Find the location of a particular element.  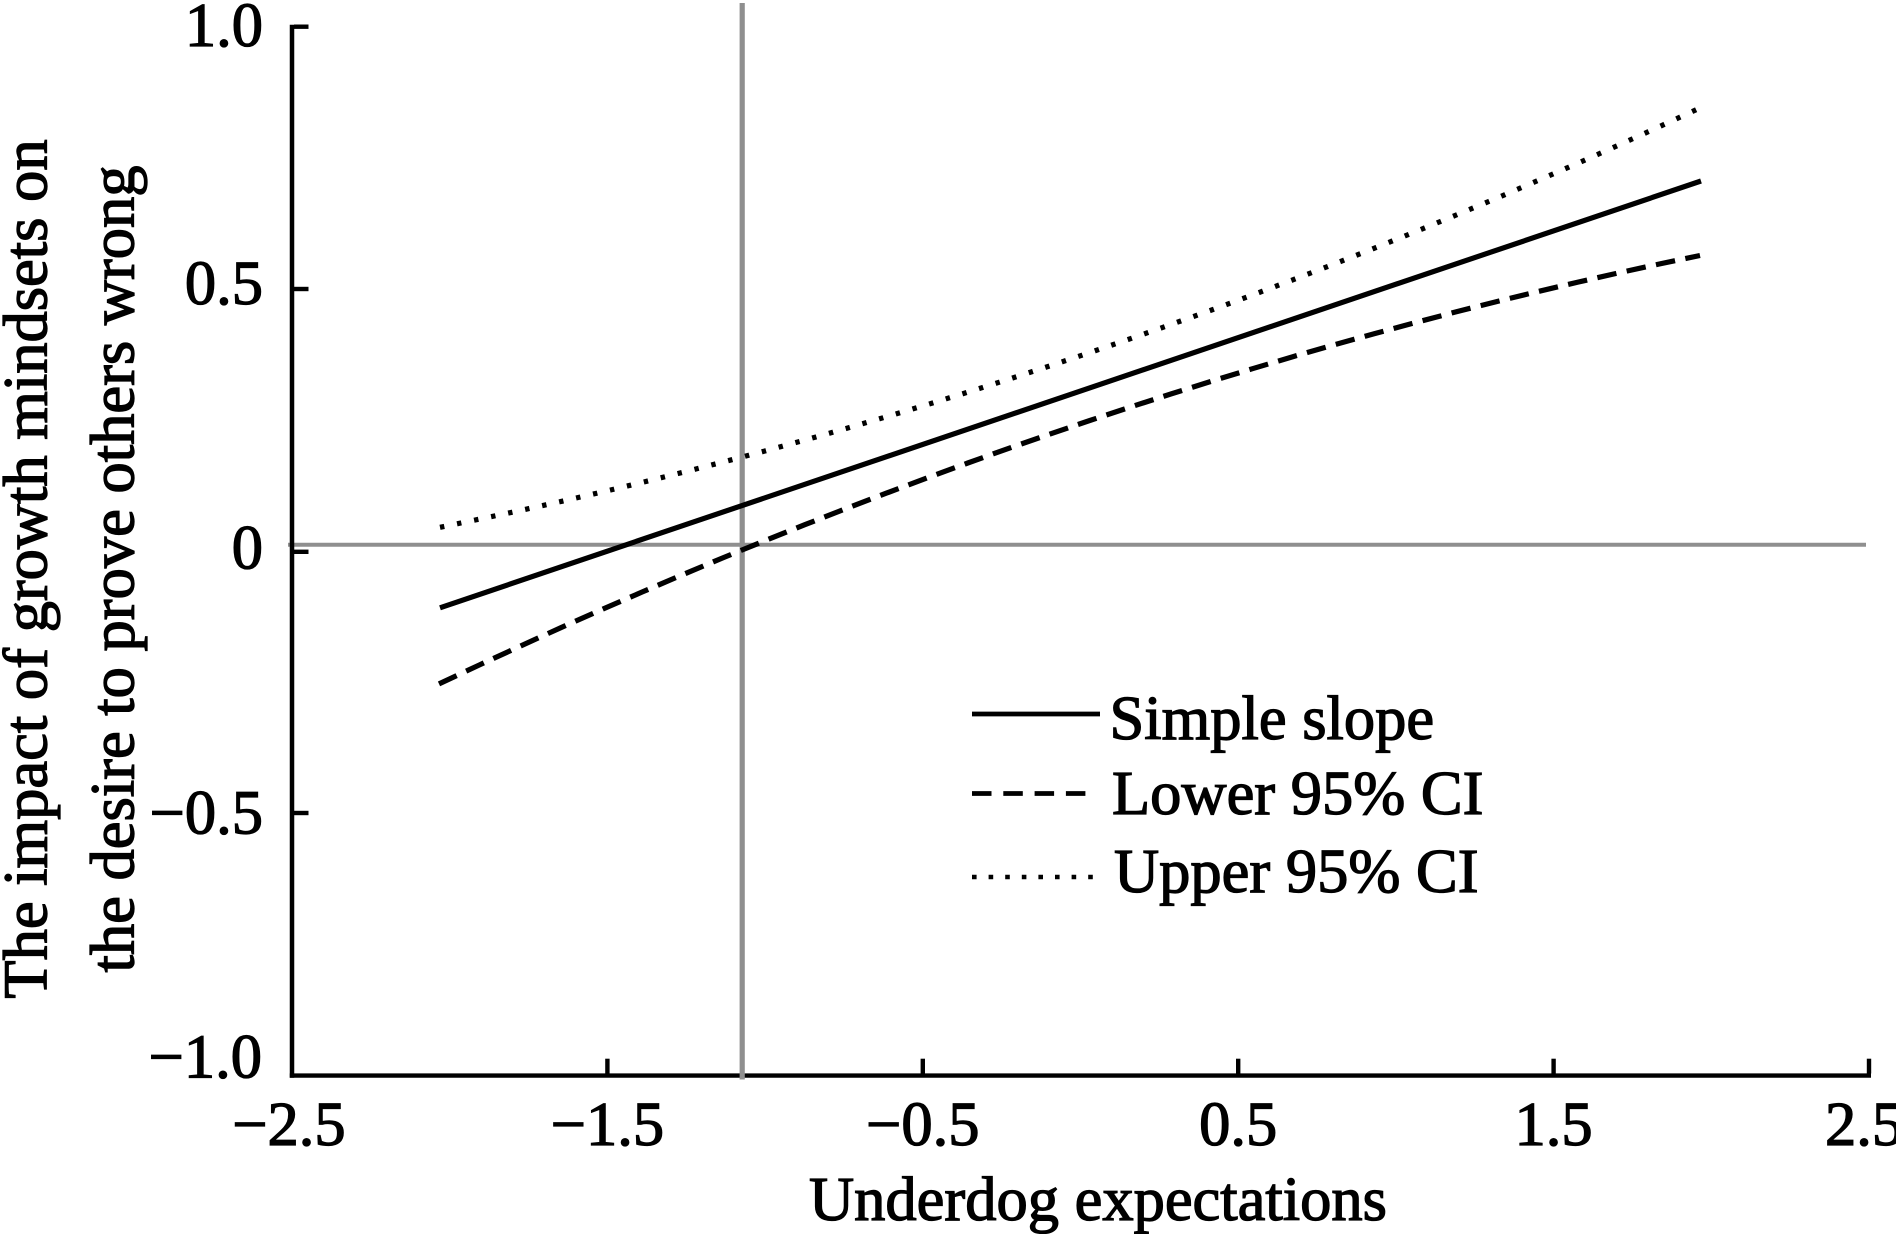

svg-text: 2.5 is located at coordinates (1860, 1124).